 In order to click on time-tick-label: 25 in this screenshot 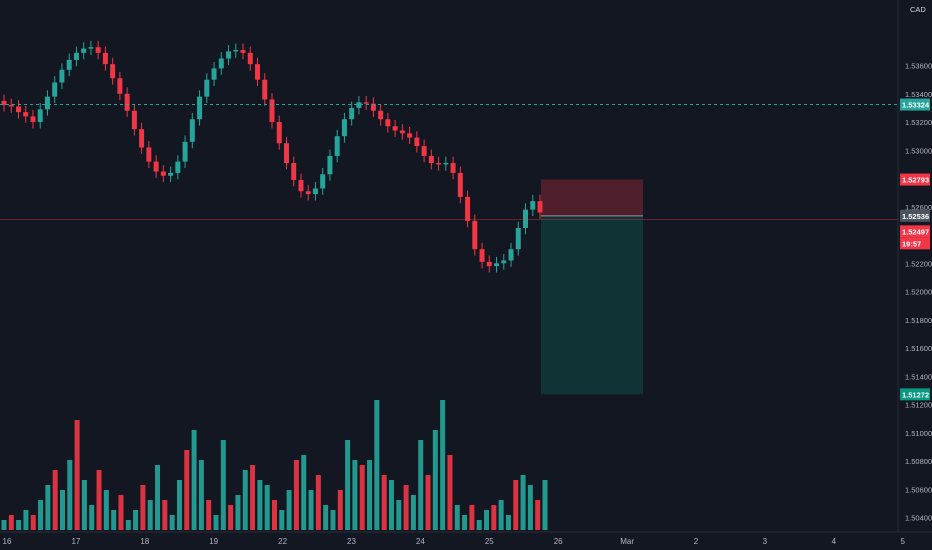, I will do `click(489, 541)`.